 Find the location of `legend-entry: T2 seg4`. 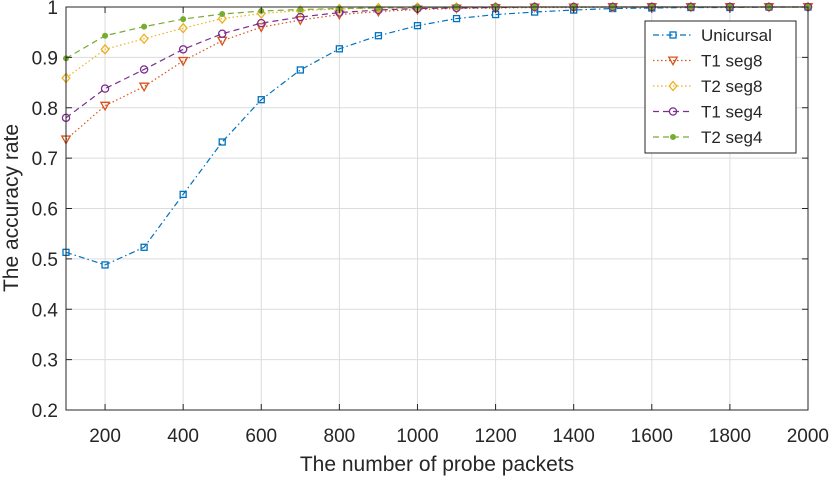

legend-entry: T2 seg4 is located at coordinates (707, 137).